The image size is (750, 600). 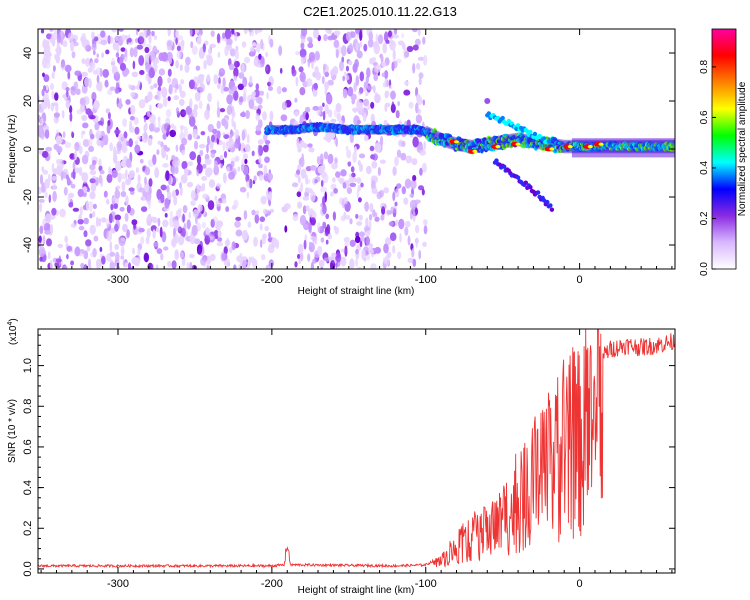 I want to click on signal-dot, so click(x=461, y=140).